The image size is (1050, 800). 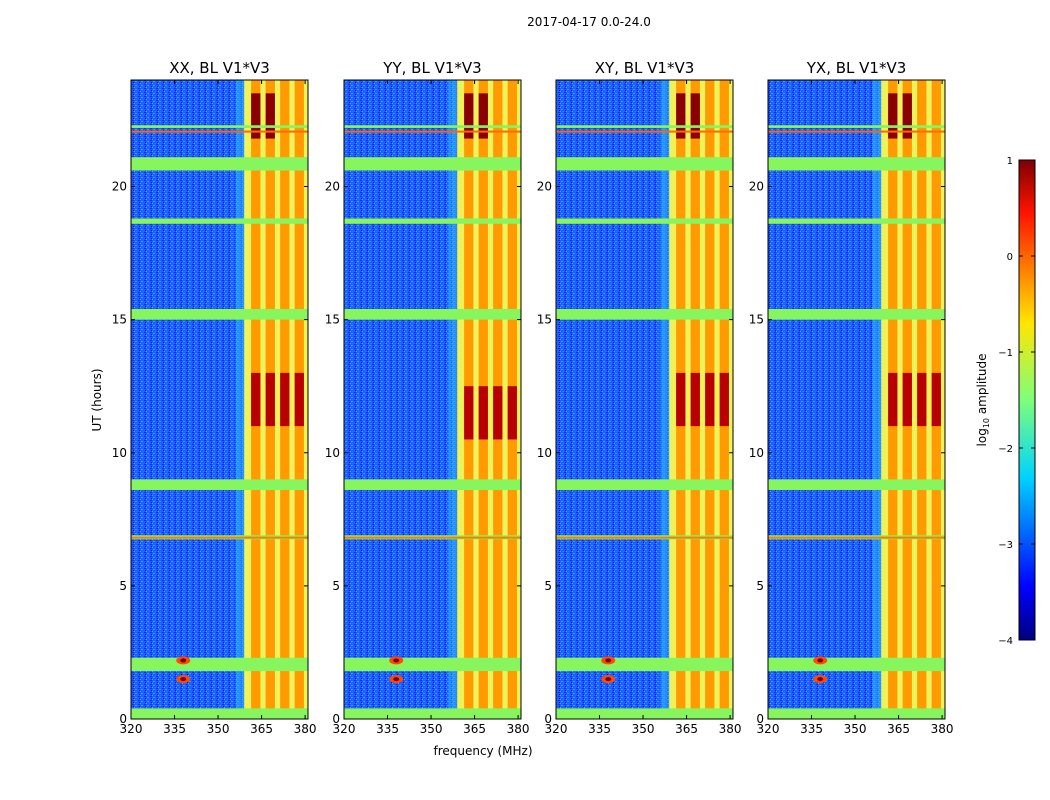 I want to click on colorbar-ticks: 1 0 −1 −2 −3 −4, so click(x=1016, y=401).